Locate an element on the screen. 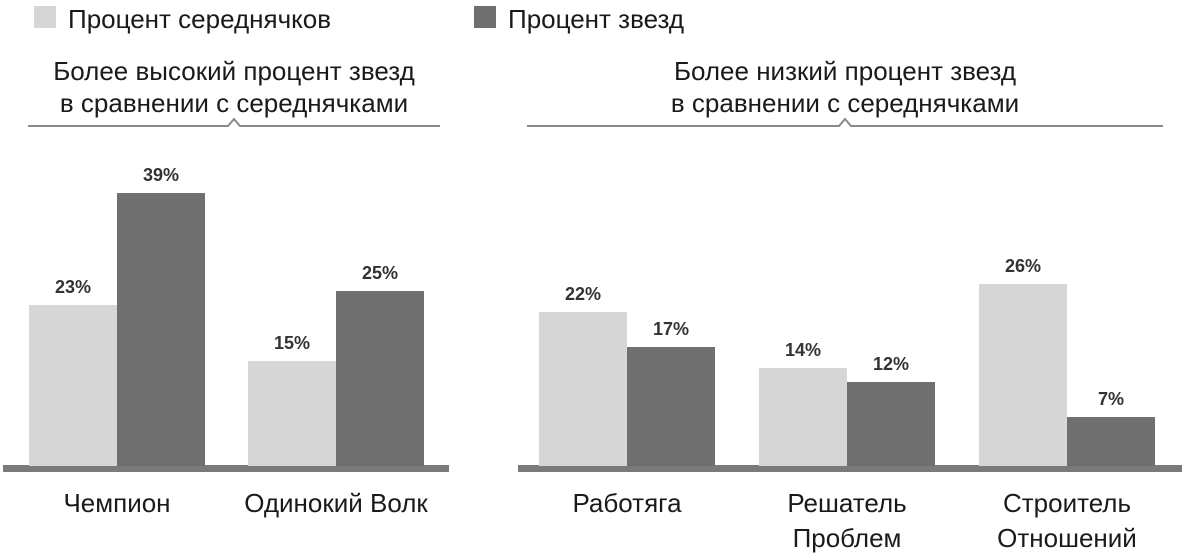 The image size is (1183, 553). legend-label-stars: Процент звезд is located at coordinates (596, 19).